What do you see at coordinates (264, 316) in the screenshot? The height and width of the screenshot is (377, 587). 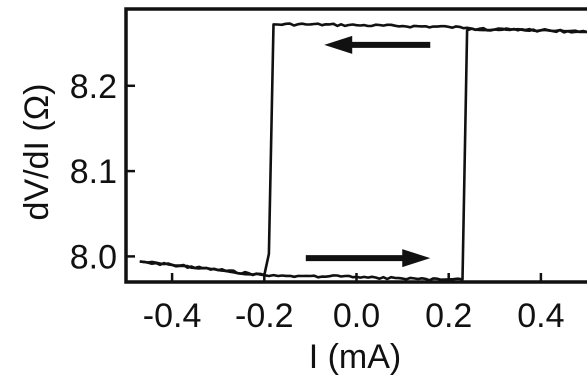 I see `x-tick-label: -0.2` at bounding box center [264, 316].